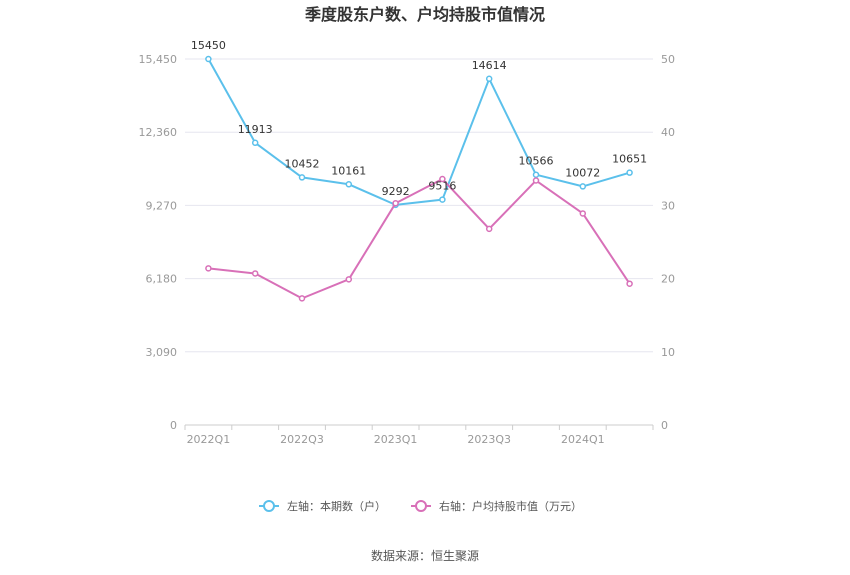  Describe the element at coordinates (396, 439) in the screenshot. I see `x-tick-label: 2023Q1` at that location.